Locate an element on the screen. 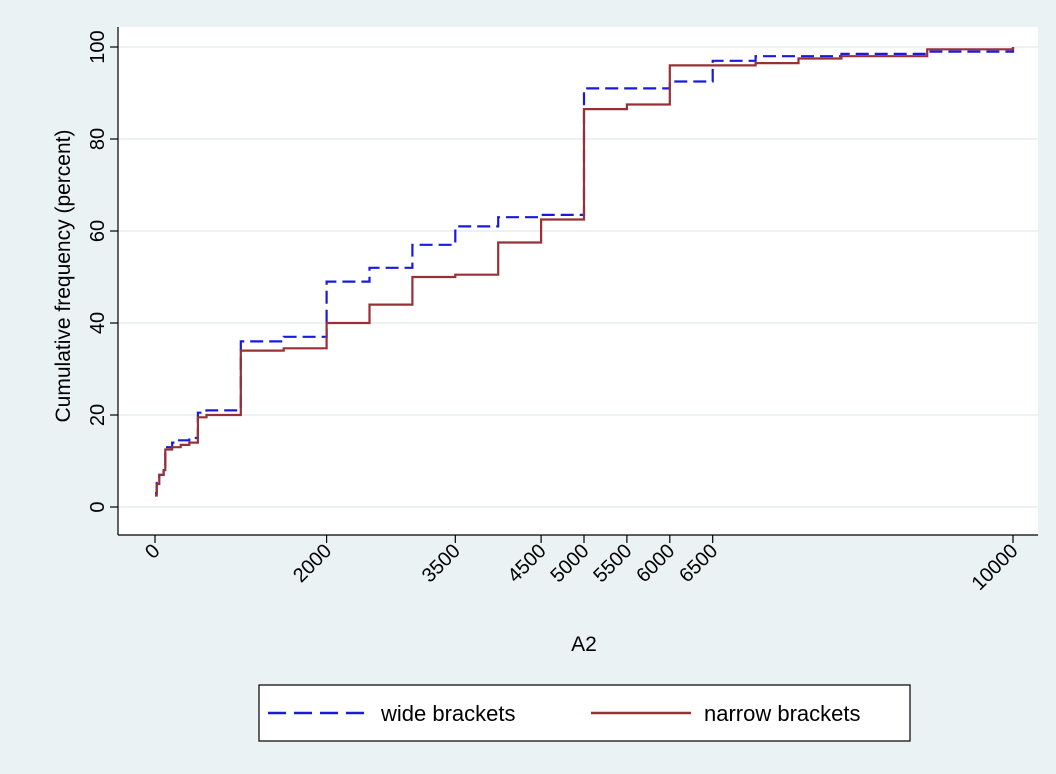 This screenshot has width=1056, height=774. legend-box is located at coordinates (584, 713).